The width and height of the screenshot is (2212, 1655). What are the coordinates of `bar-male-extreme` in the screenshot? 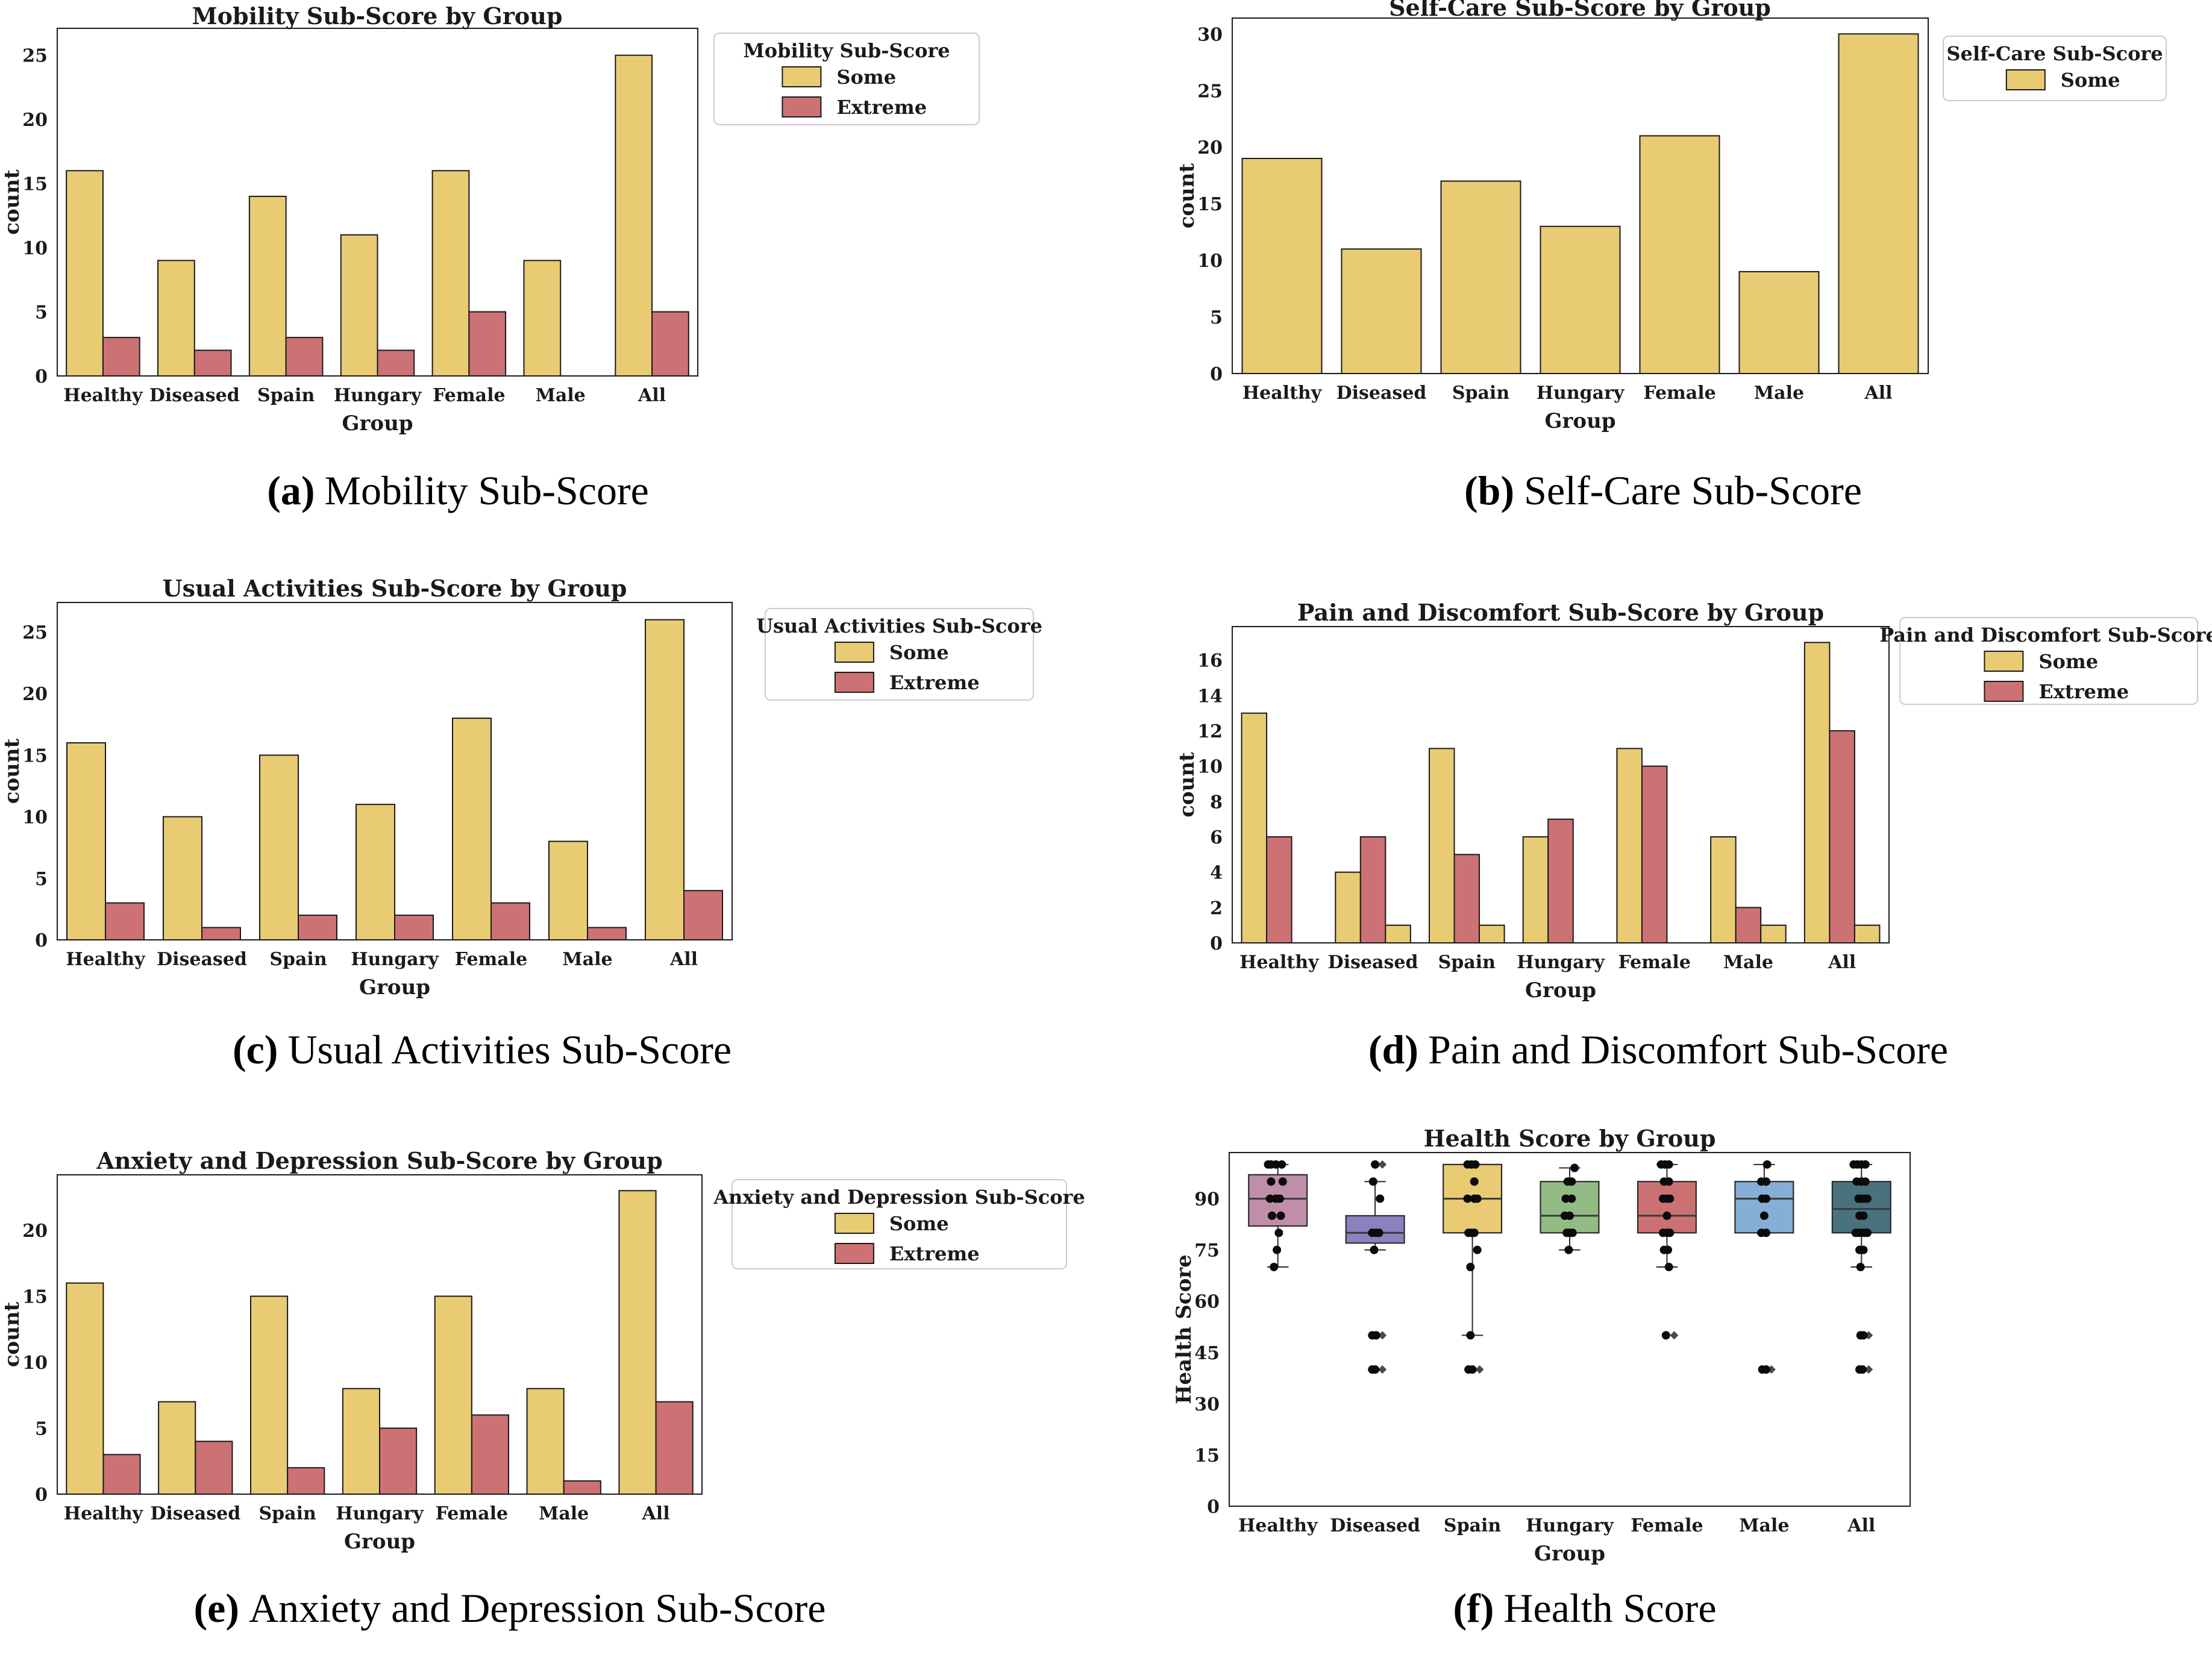 It's located at (607, 934).